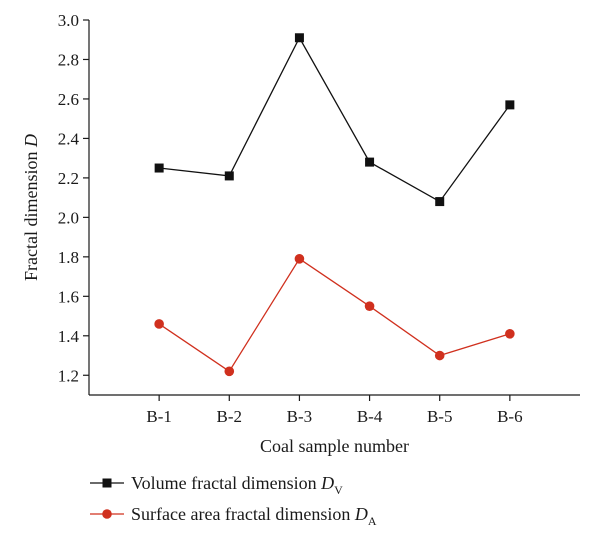 The width and height of the screenshot is (600, 543). What do you see at coordinates (69, 336) in the screenshot?
I see `y-tick-label: 1.4` at bounding box center [69, 336].